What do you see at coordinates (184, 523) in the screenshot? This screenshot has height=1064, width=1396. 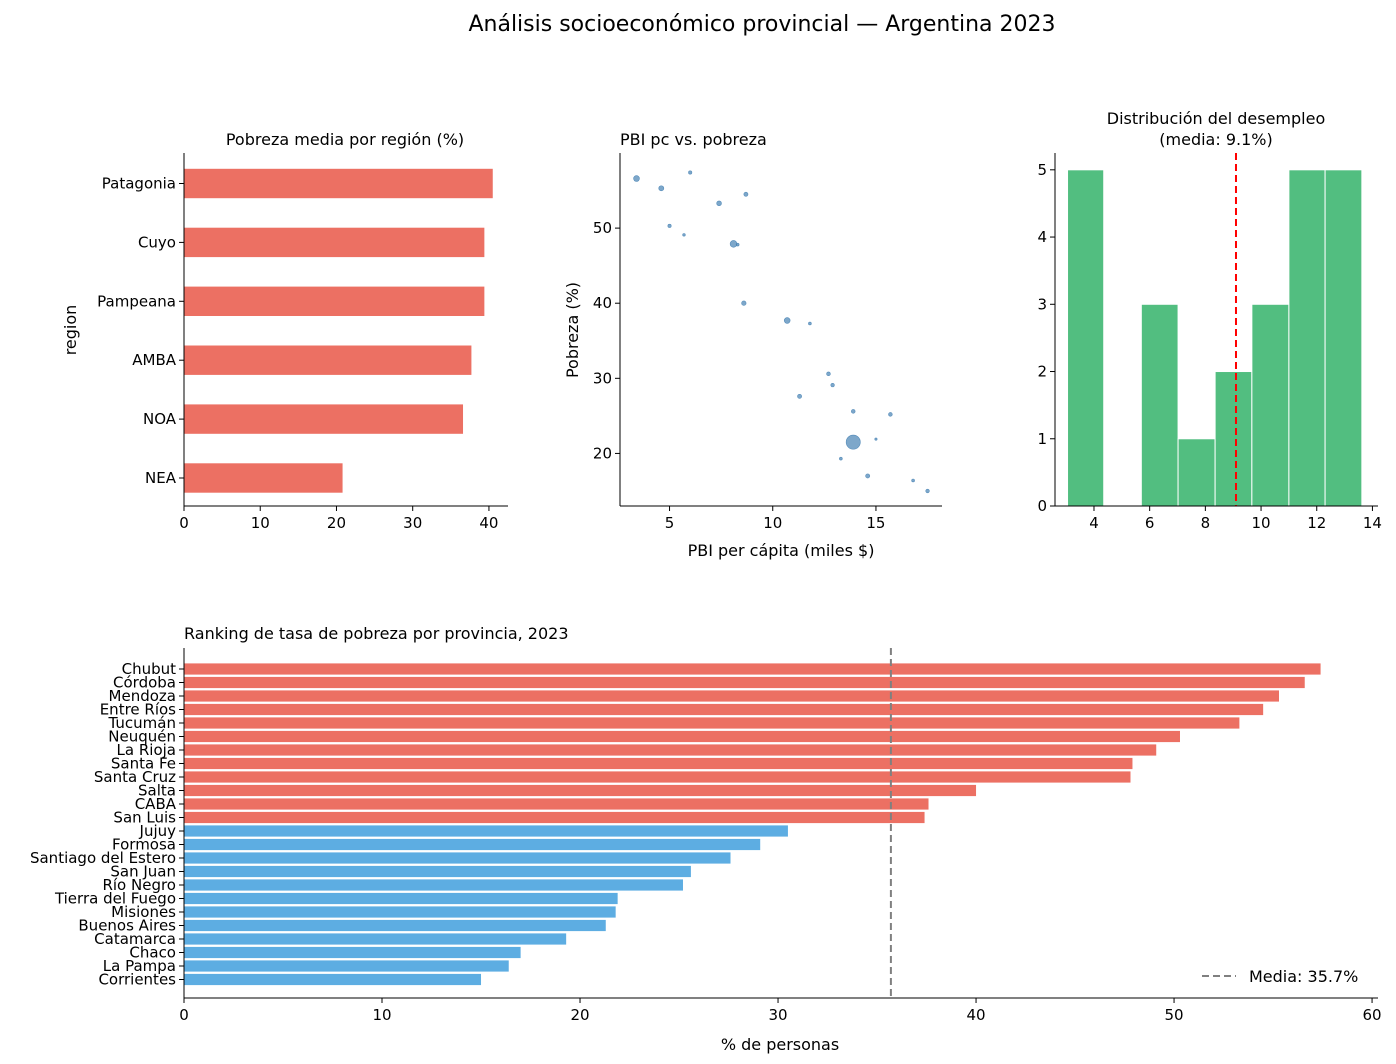 I see `region-xtick-0-label: 0` at bounding box center [184, 523].